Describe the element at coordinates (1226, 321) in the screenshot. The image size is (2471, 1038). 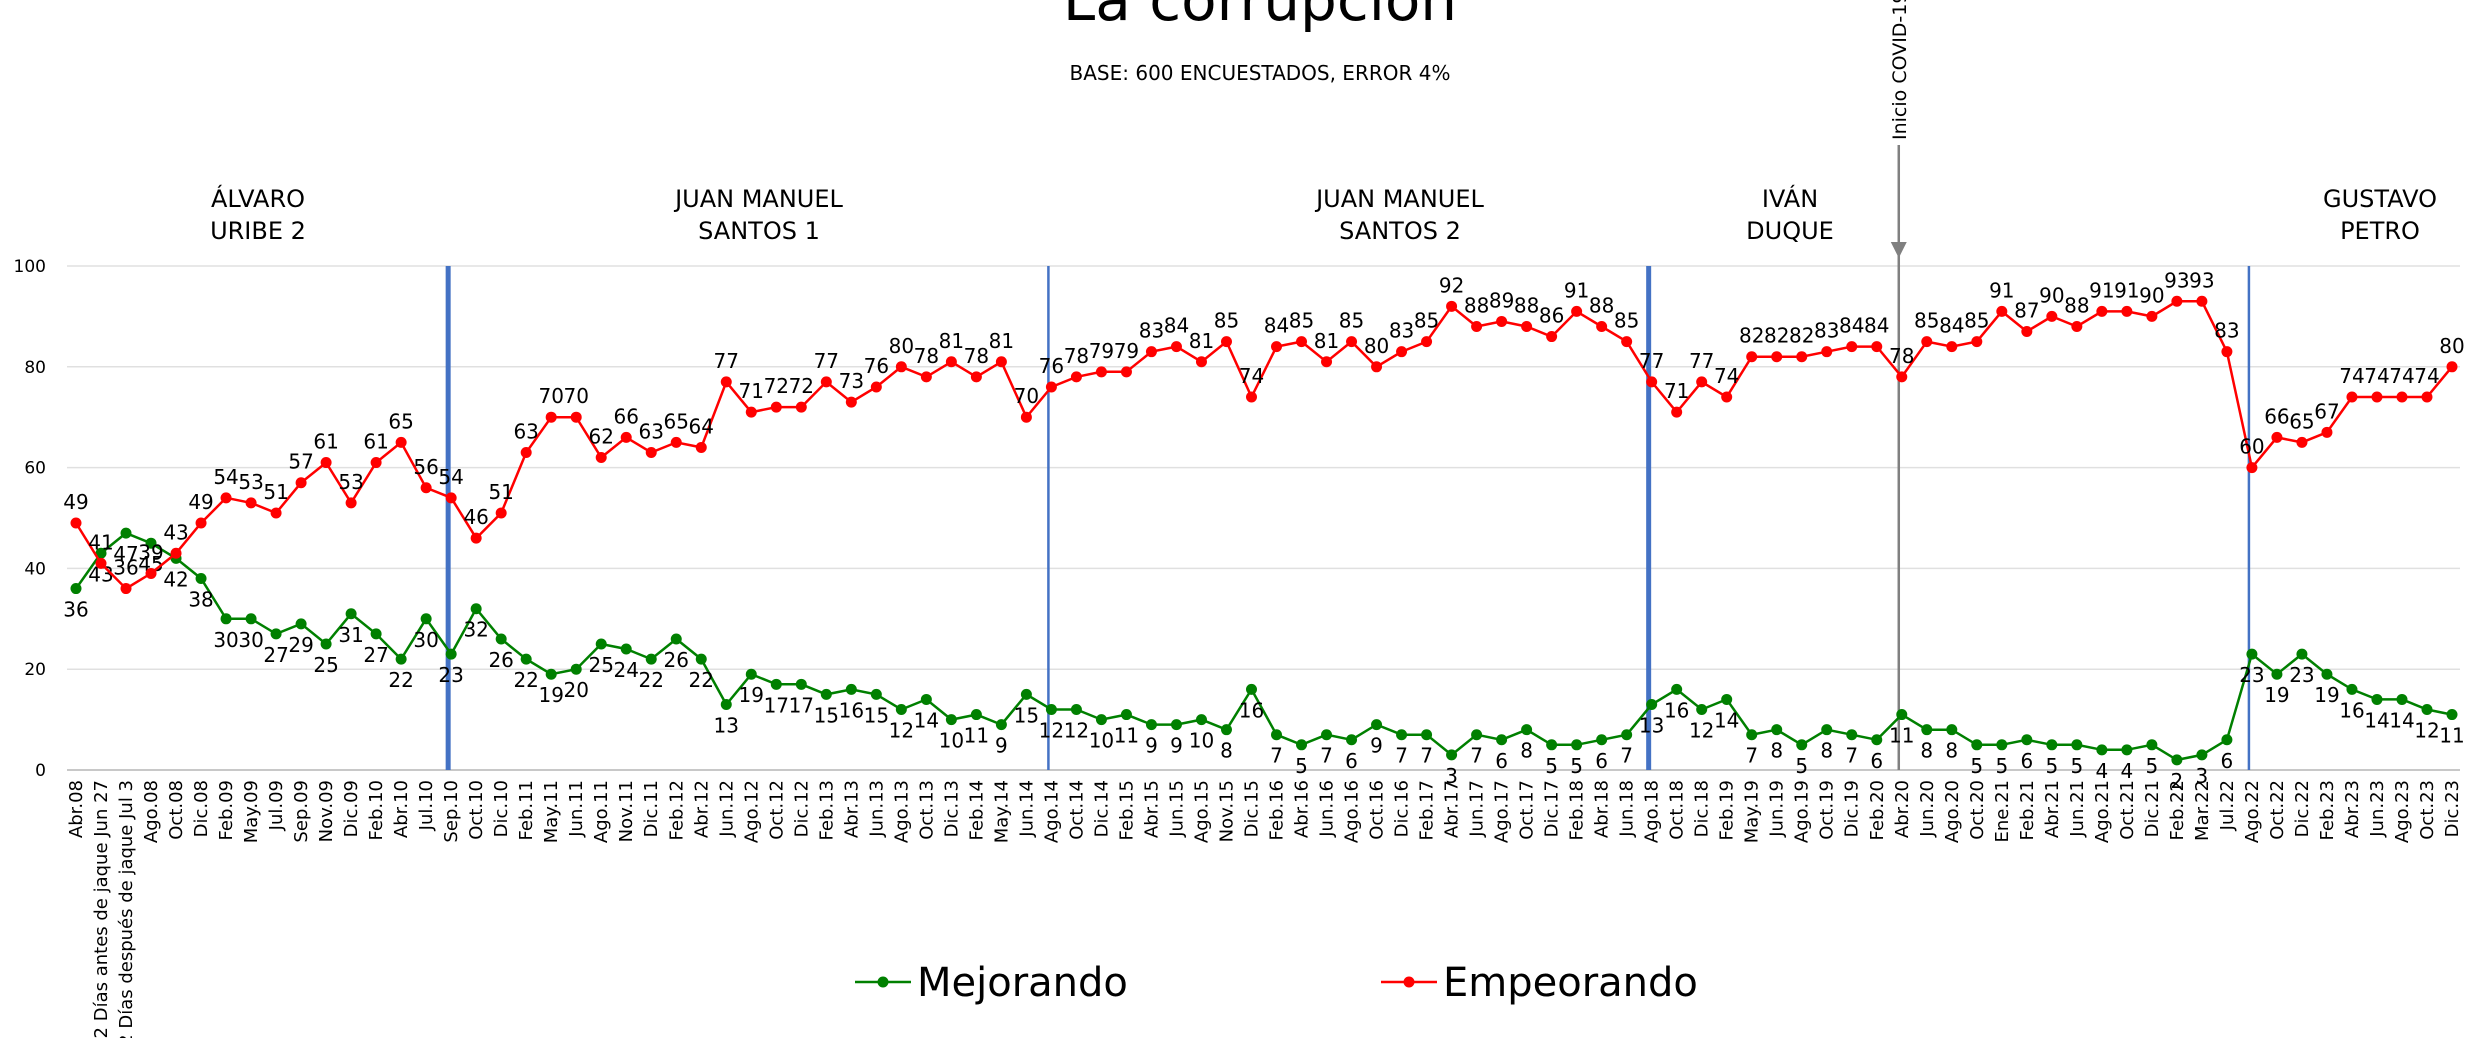
I see `data-label: 85` at that location.